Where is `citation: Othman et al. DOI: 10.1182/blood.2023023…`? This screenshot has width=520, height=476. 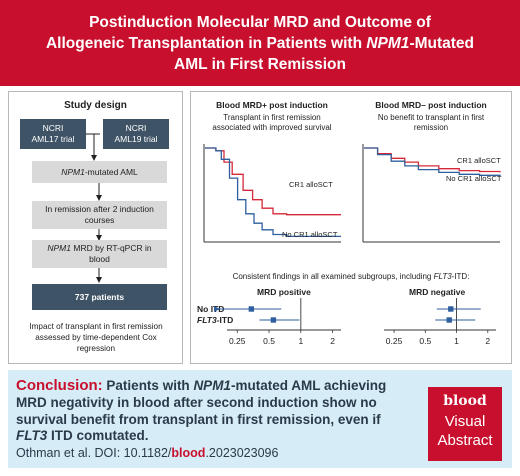 citation: Othman et al. DOI: 10.1182/blood.2023023… is located at coordinates (147, 453).